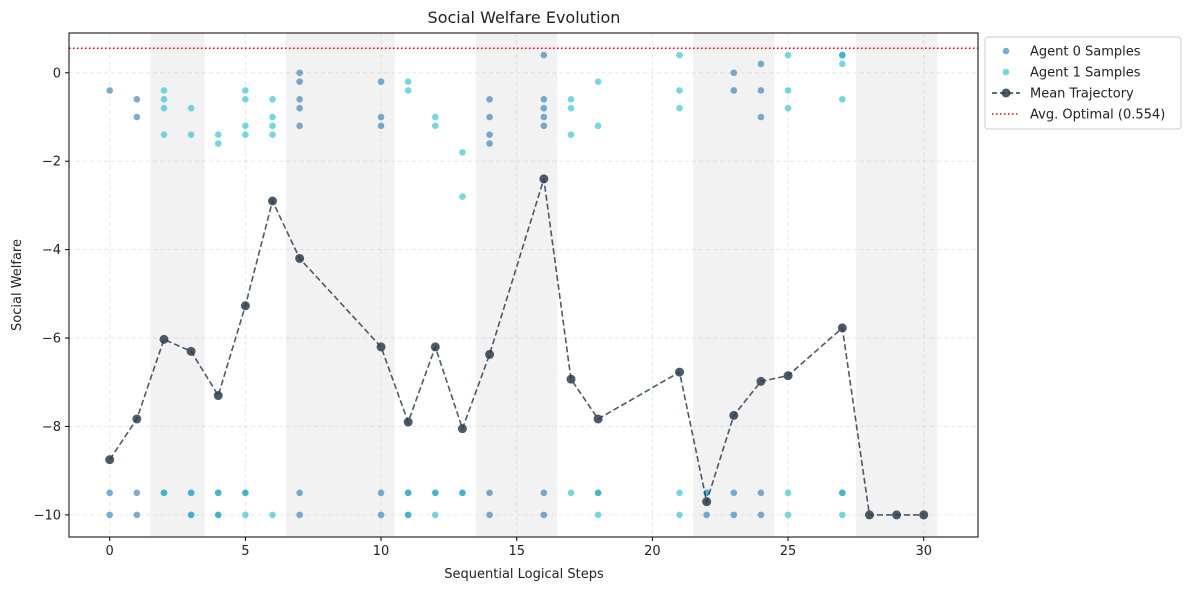 The height and width of the screenshot is (590, 1189). Describe the element at coordinates (47, 515) in the screenshot. I see `y-tick-label: −10` at that location.